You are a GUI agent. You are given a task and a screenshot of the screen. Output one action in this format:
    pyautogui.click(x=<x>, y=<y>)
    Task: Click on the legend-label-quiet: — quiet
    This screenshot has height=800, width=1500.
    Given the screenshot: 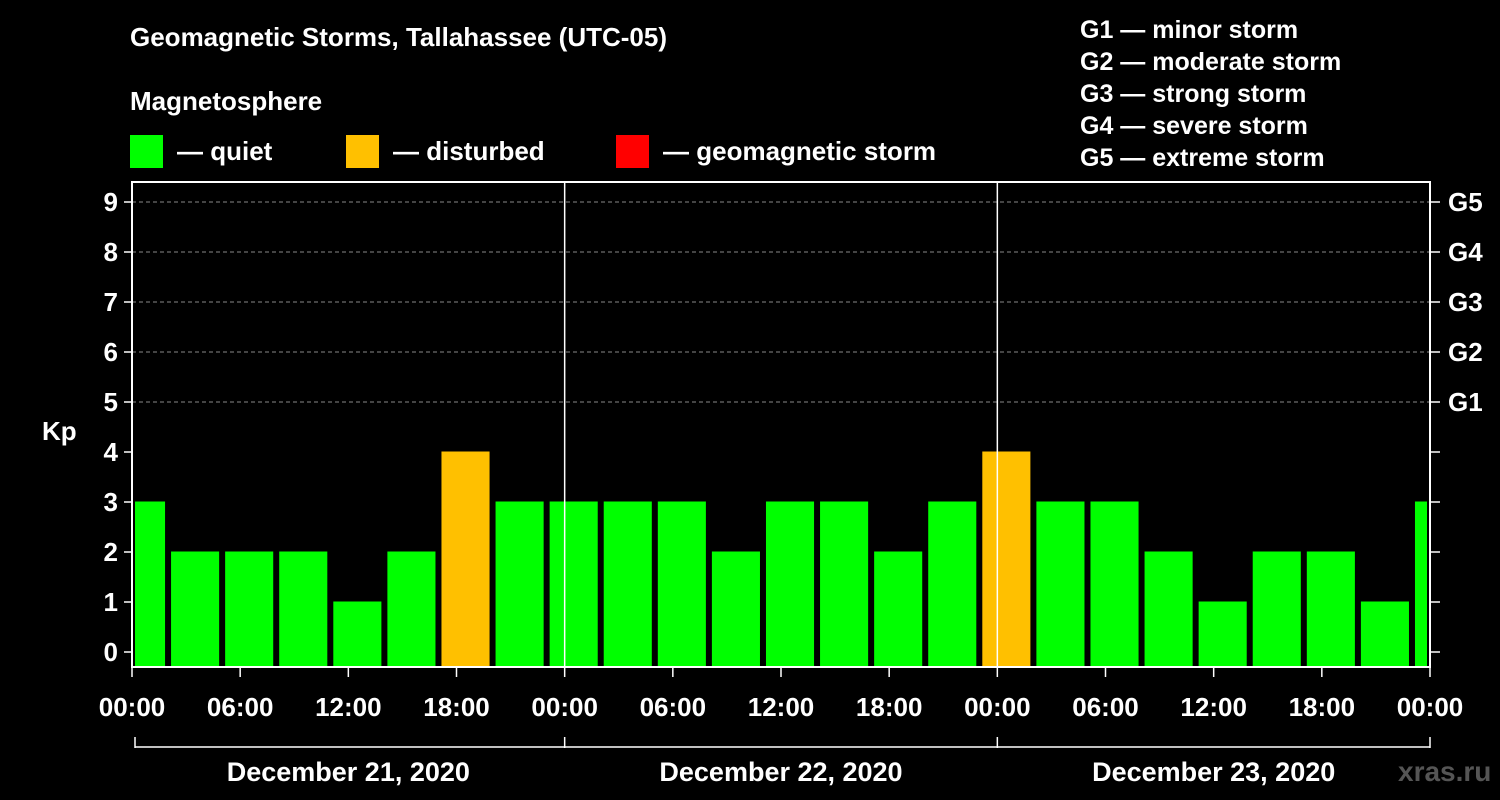 What is the action you would take?
    pyautogui.click(x=225, y=150)
    